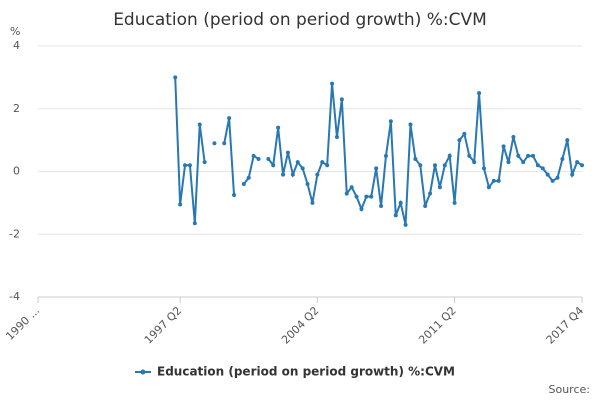 This screenshot has width=600, height=400. I want to click on legend-marker, so click(143, 372).